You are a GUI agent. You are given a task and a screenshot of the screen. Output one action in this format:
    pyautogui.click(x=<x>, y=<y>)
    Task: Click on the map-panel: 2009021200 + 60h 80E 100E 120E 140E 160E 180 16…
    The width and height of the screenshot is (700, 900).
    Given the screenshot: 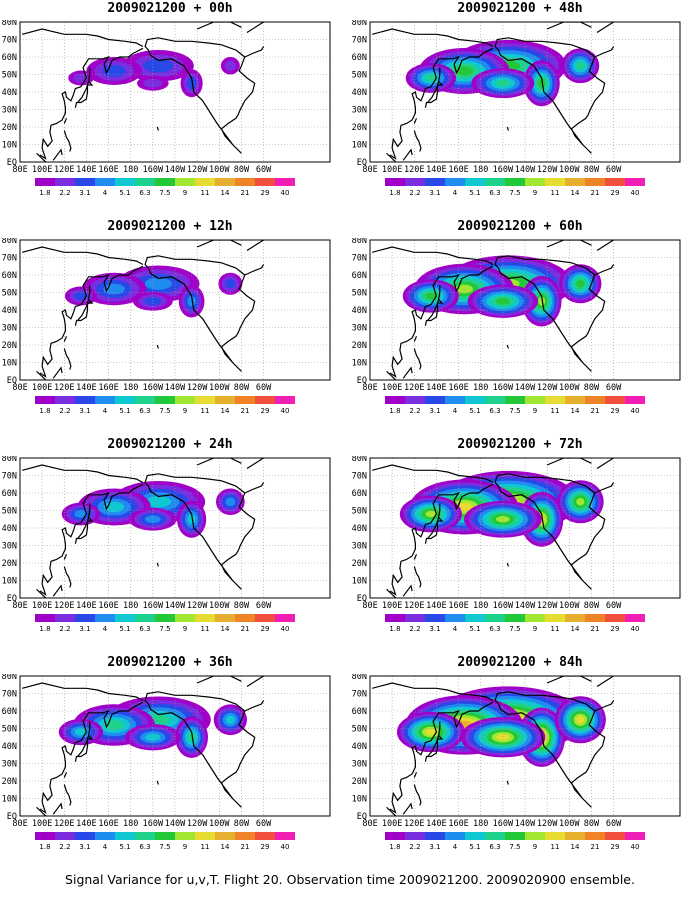 What is the action you would take?
    pyautogui.click(x=520, y=328)
    